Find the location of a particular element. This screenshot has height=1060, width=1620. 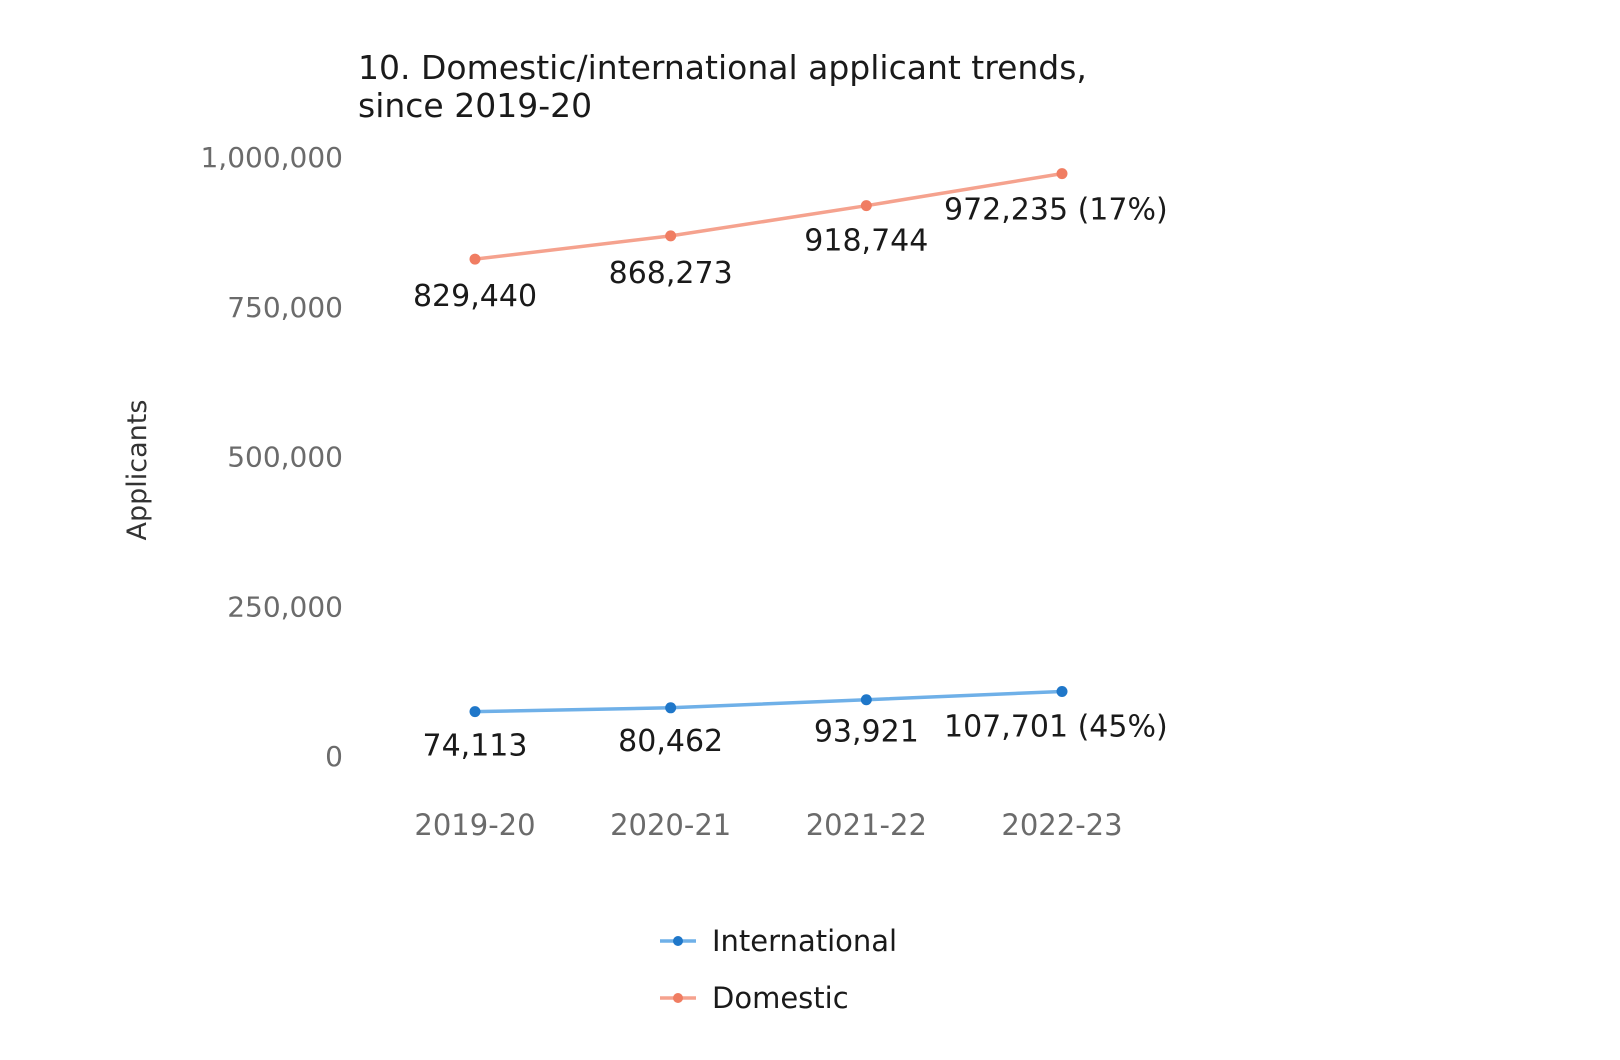

y-axis-label: Applicants is located at coordinates (137, 470).